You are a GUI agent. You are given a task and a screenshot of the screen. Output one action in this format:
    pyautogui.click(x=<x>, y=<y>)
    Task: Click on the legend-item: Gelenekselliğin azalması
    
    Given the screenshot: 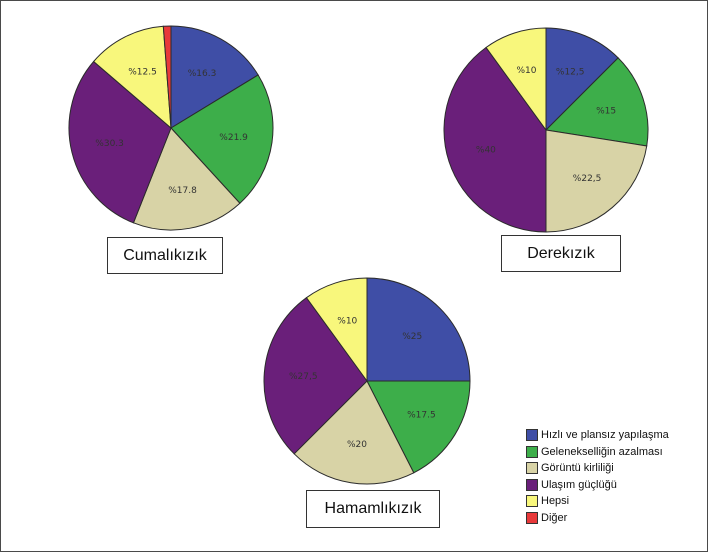 What is the action you would take?
    pyautogui.click(x=597, y=452)
    